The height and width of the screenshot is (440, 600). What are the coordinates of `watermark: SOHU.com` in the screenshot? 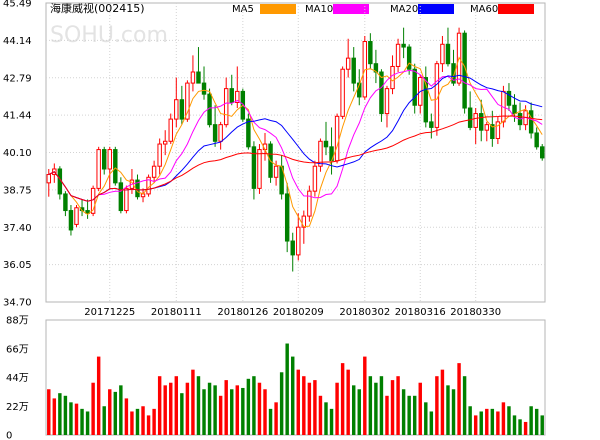 It's located at (109, 35).